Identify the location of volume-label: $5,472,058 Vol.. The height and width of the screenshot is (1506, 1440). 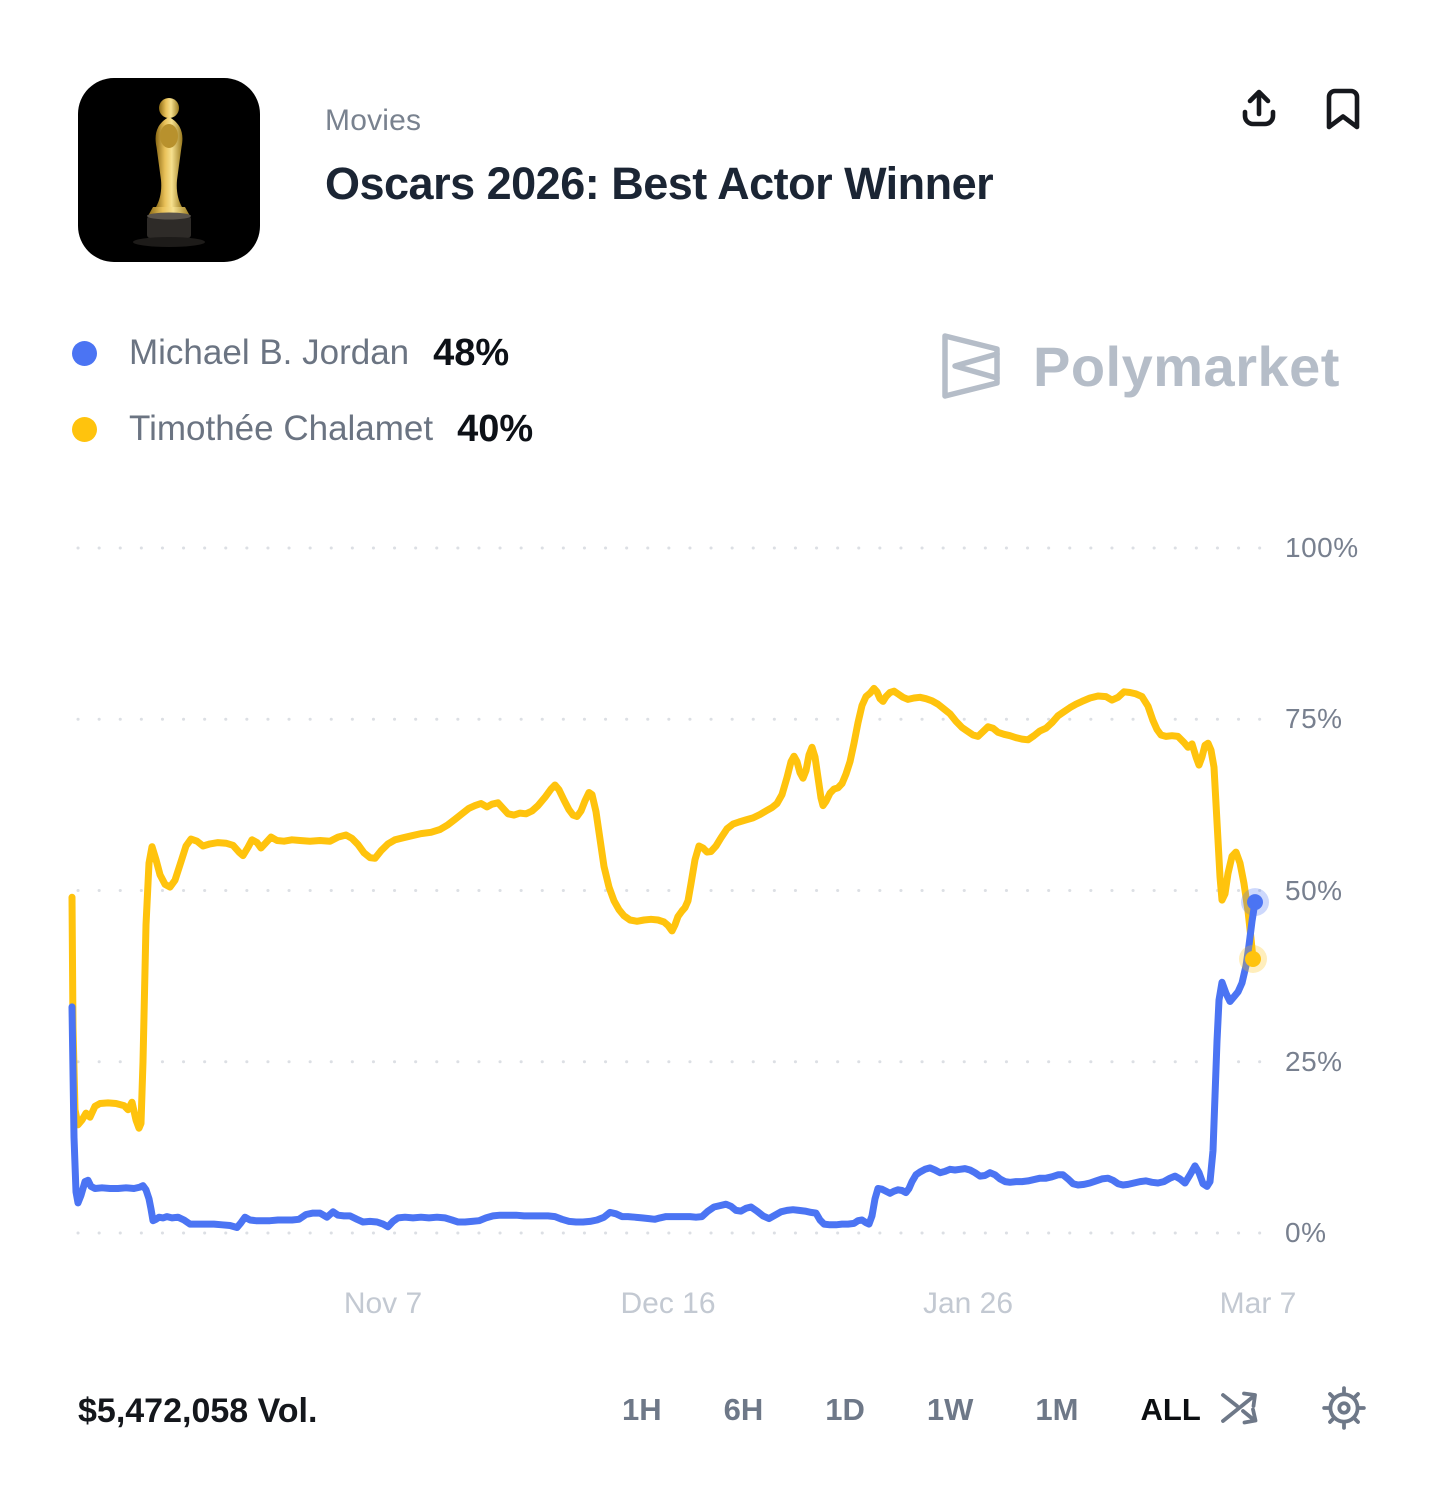
(198, 1411).